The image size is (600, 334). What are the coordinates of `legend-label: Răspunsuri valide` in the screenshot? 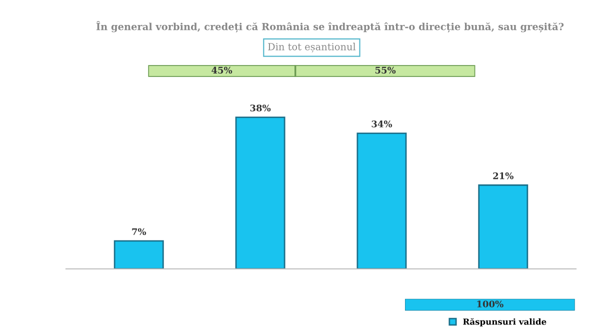 It's located at (504, 322).